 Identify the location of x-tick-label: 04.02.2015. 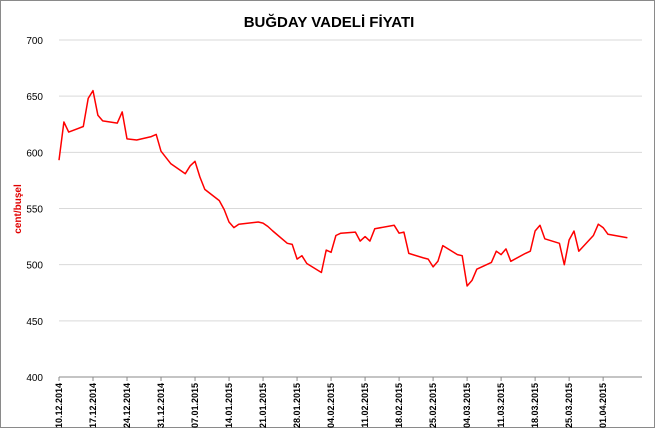
(331, 405).